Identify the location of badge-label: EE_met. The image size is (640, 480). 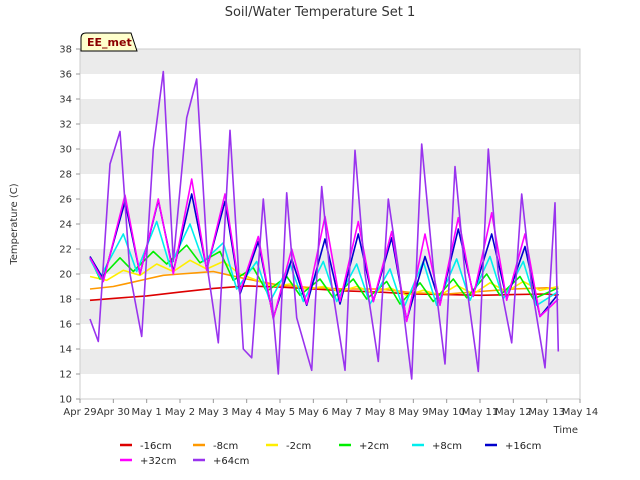
(109, 42).